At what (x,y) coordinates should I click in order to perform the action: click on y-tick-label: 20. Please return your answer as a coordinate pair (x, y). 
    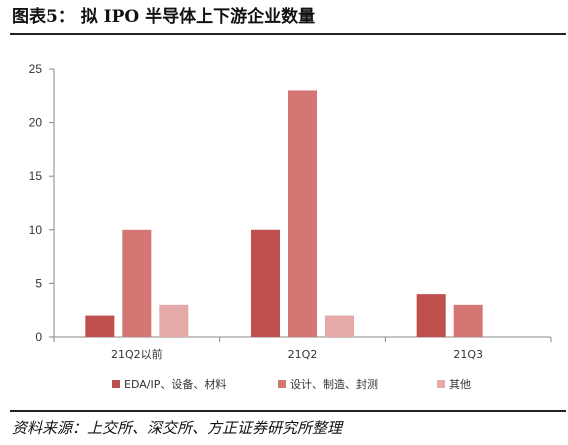
    Looking at the image, I should click on (36, 123).